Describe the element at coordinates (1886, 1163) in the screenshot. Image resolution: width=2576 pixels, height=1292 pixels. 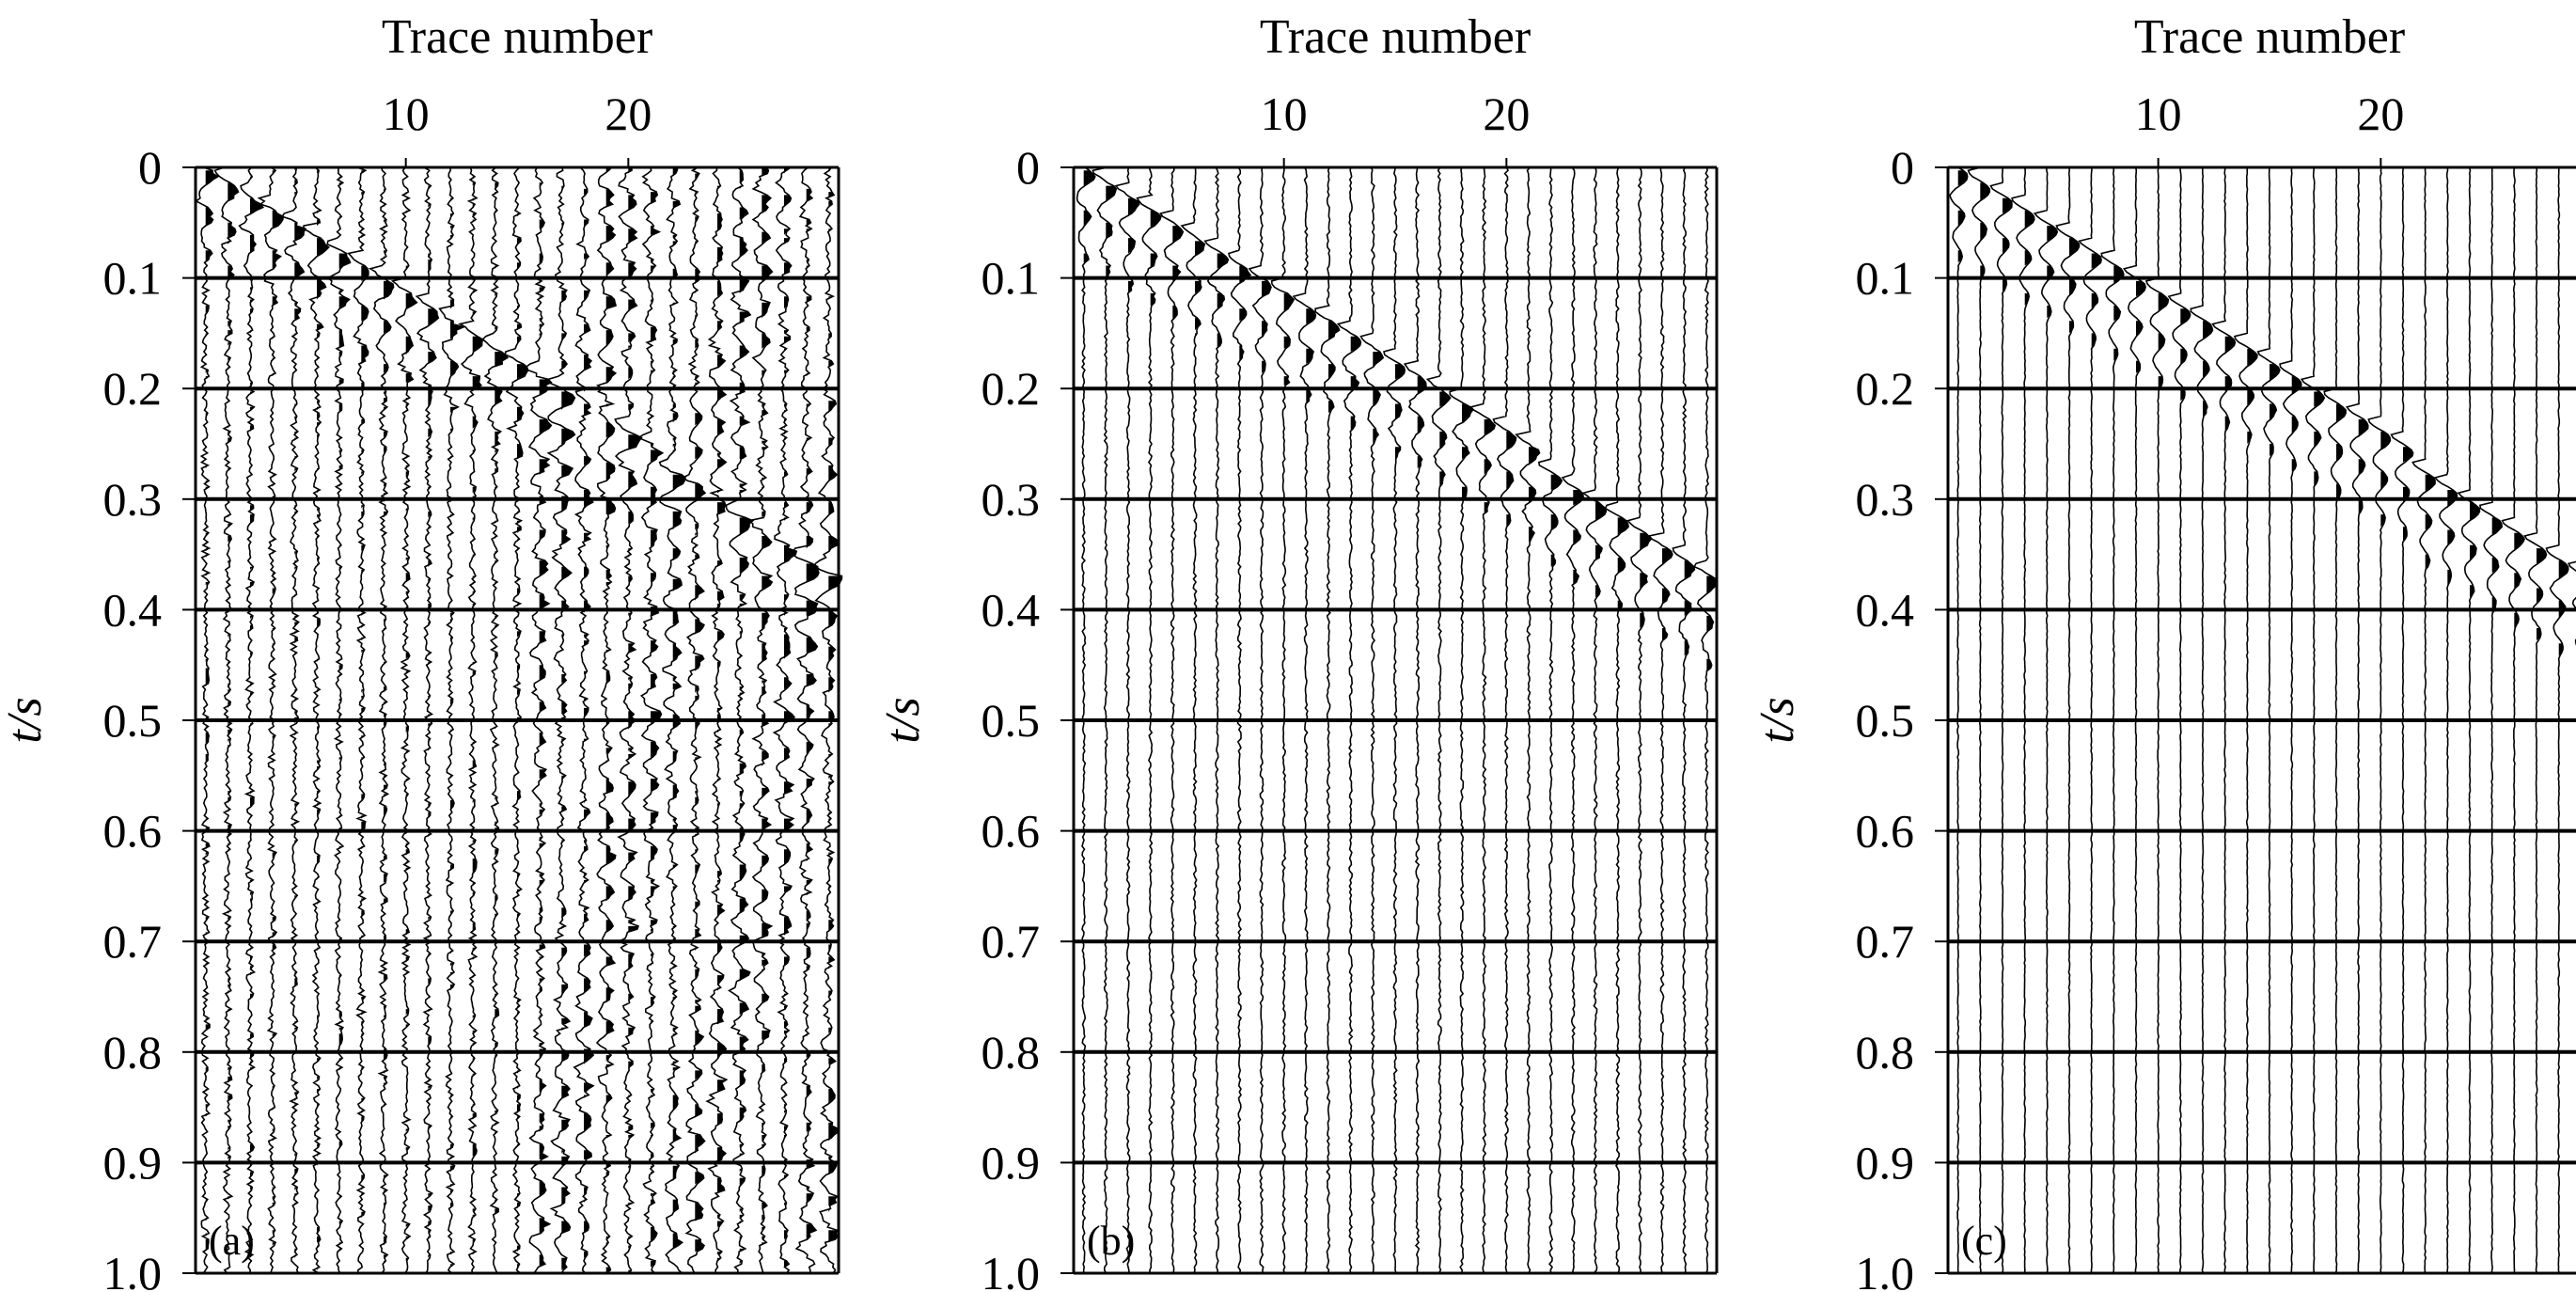
I see `y-tick-label: 0.9` at that location.